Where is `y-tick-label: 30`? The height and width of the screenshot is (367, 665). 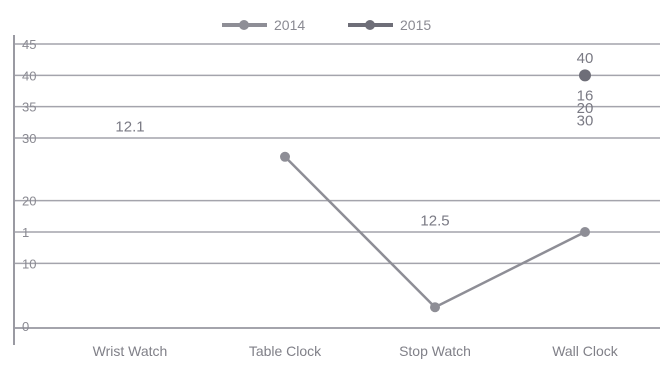 y-tick-label: 30 is located at coordinates (29, 138).